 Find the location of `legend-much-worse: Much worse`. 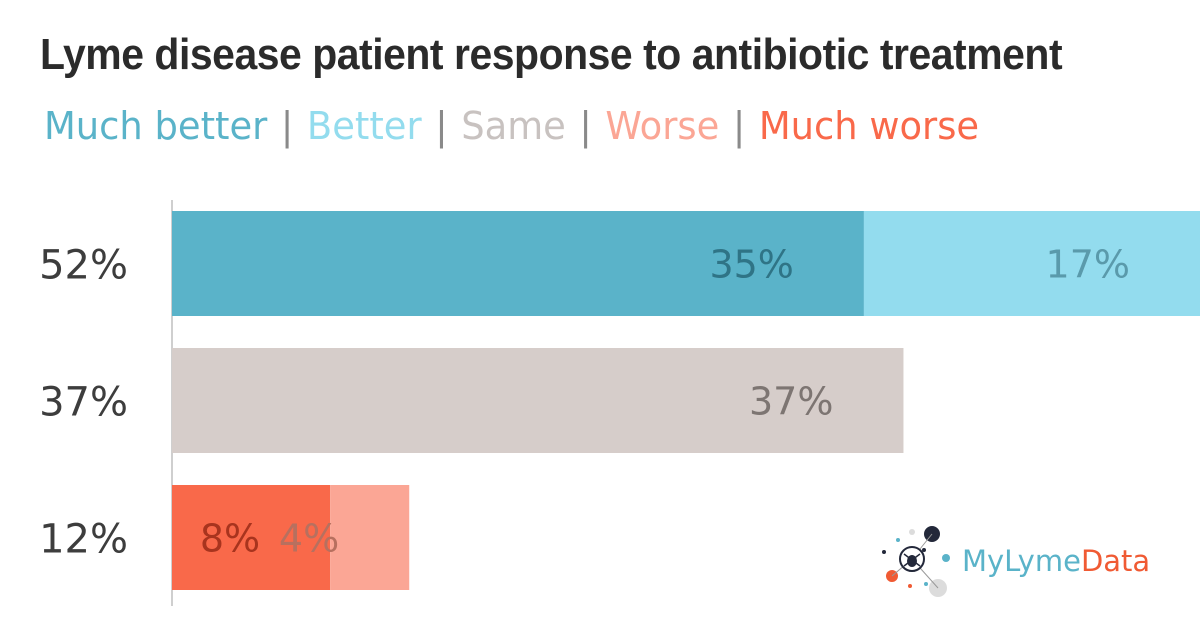

legend-much-worse: Much worse is located at coordinates (869, 126).